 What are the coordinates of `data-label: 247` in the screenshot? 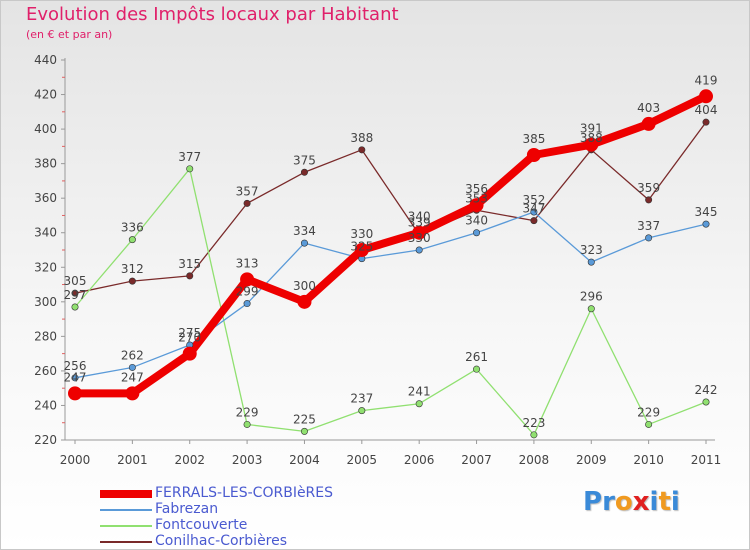 It's located at (132, 377).